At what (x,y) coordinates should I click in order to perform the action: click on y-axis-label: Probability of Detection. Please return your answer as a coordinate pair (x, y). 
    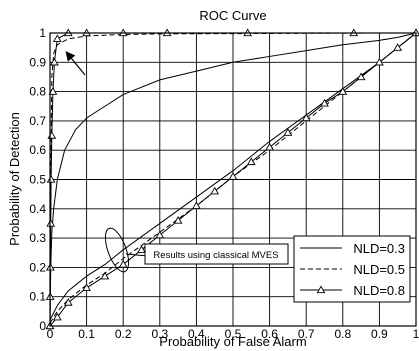
    Looking at the image, I should click on (14, 179).